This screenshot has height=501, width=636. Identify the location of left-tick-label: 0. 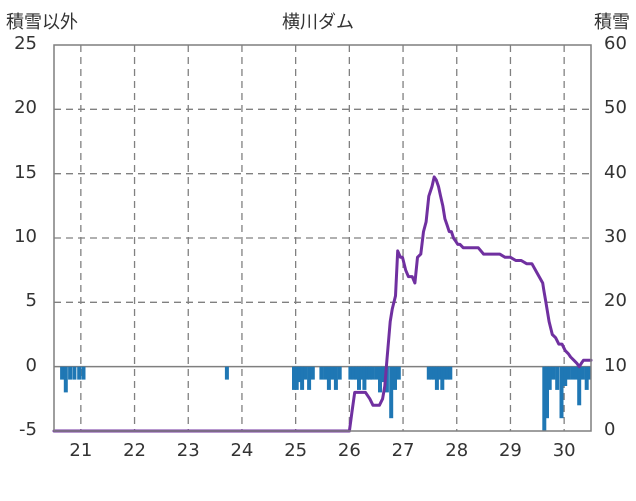
(31, 365).